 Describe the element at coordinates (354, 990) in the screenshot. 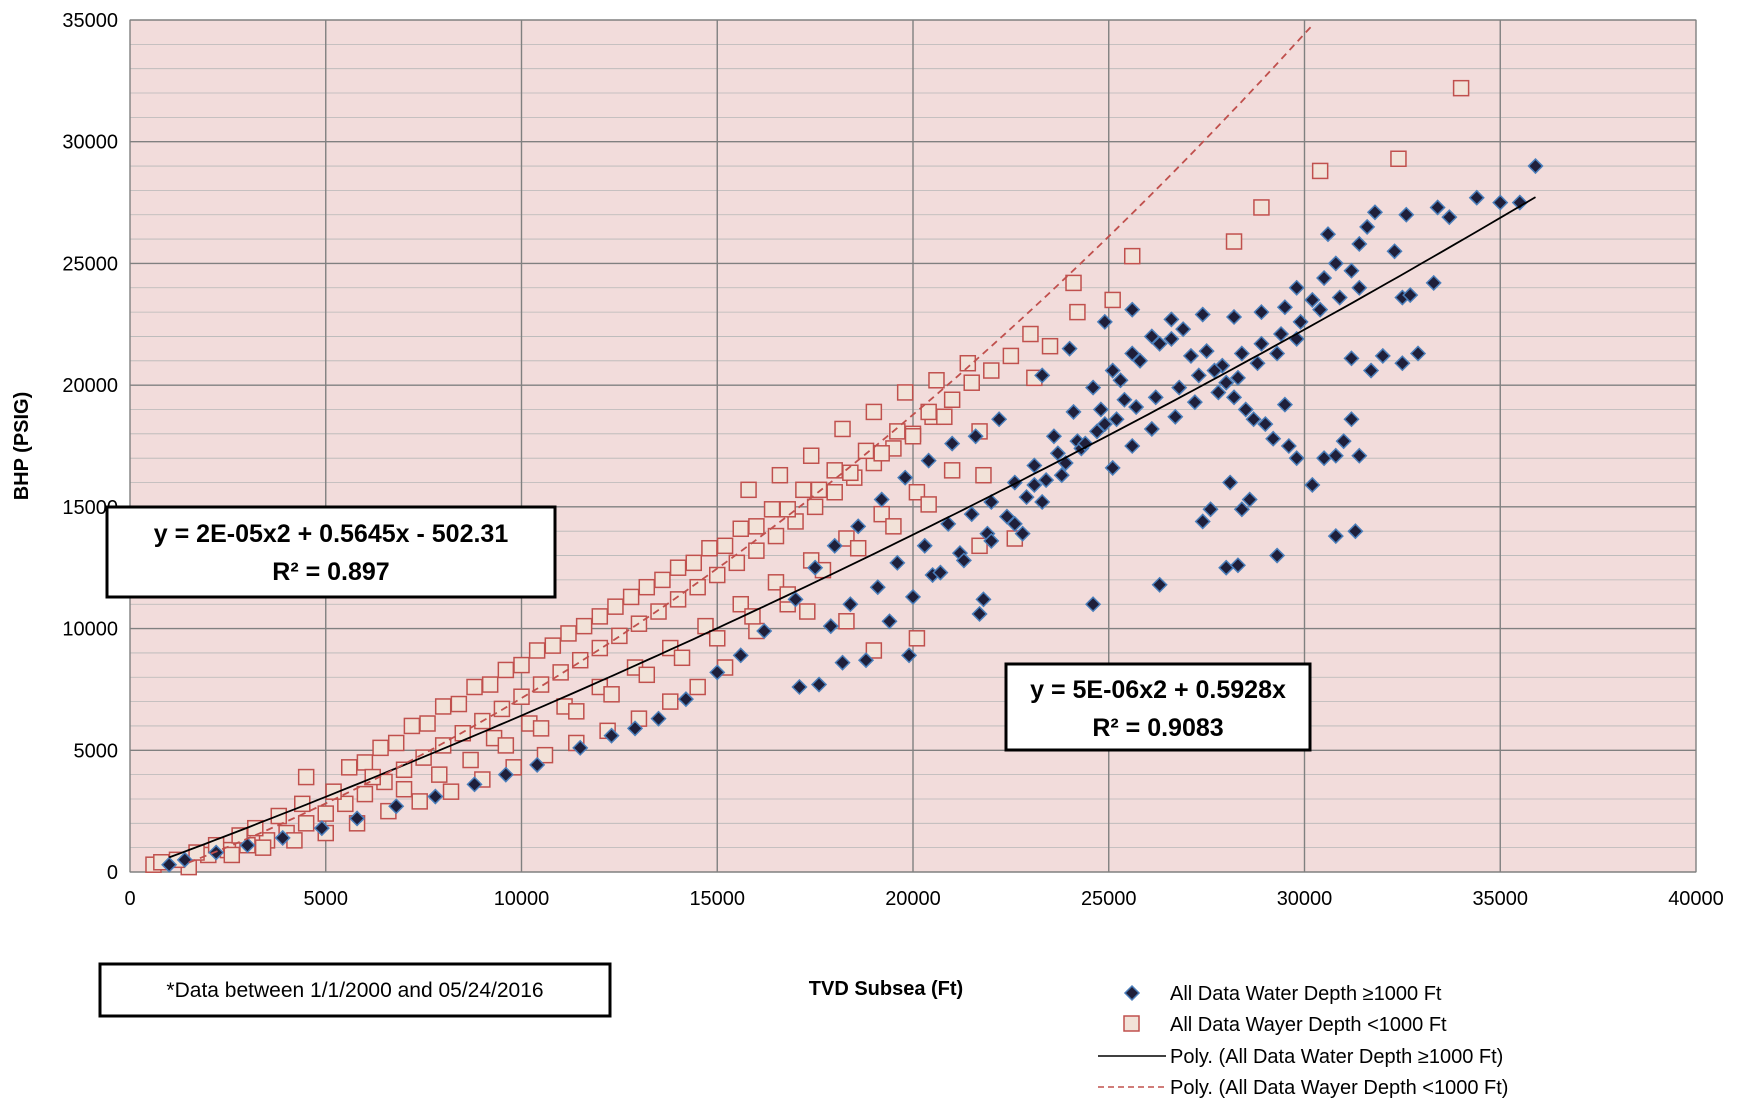

I see `date-note-text: *Data between 1/1/2000 and 05/24/2016` at that location.